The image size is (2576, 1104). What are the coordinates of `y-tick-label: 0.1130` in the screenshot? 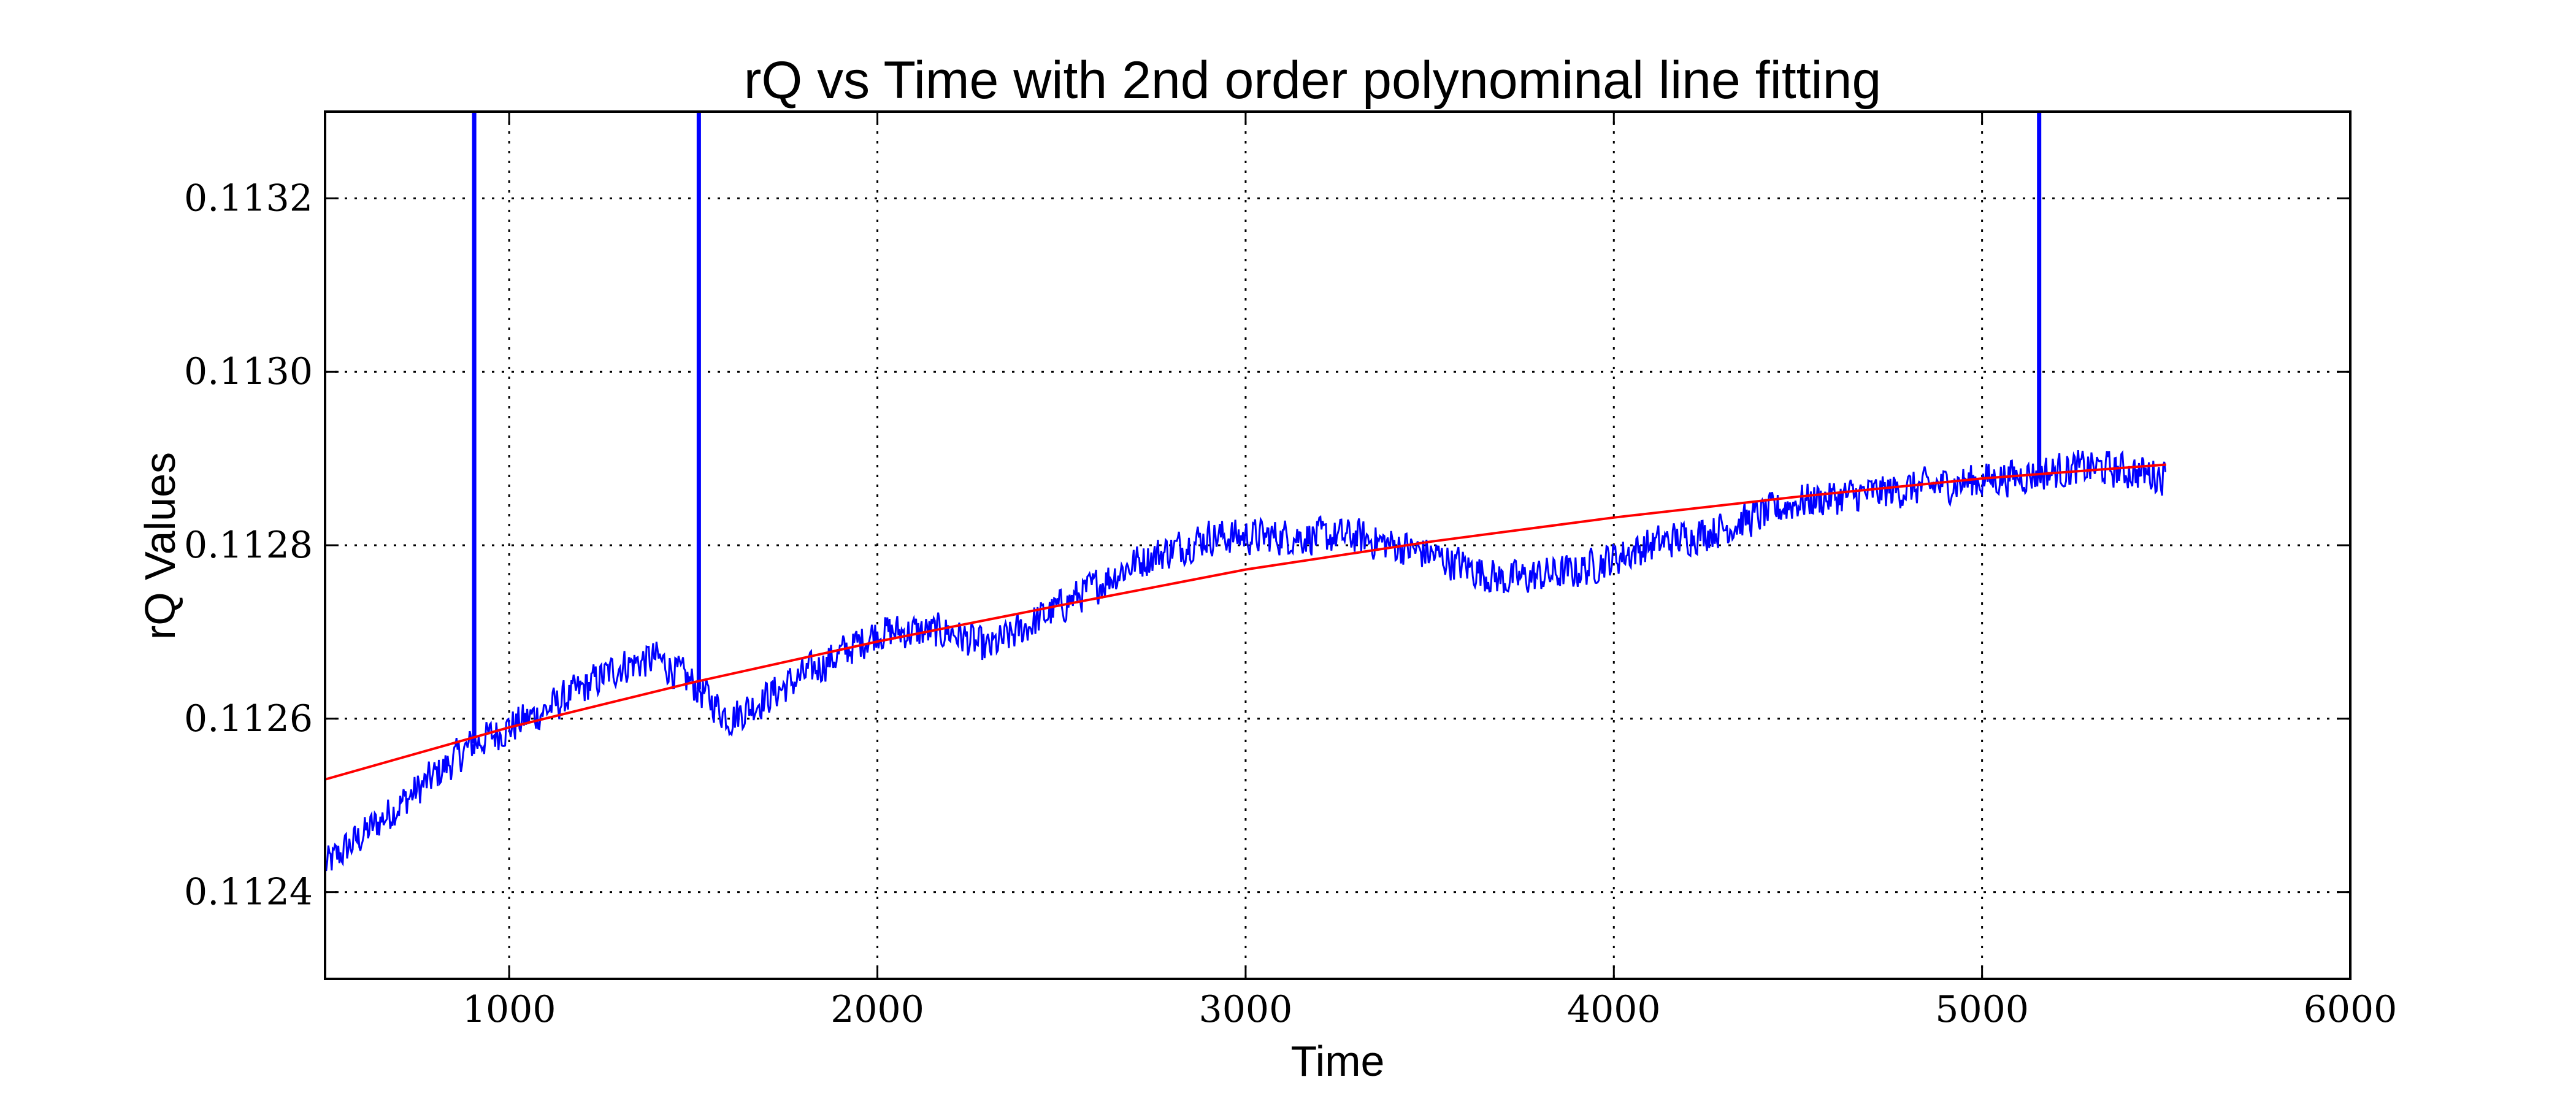 It's located at (248, 371).